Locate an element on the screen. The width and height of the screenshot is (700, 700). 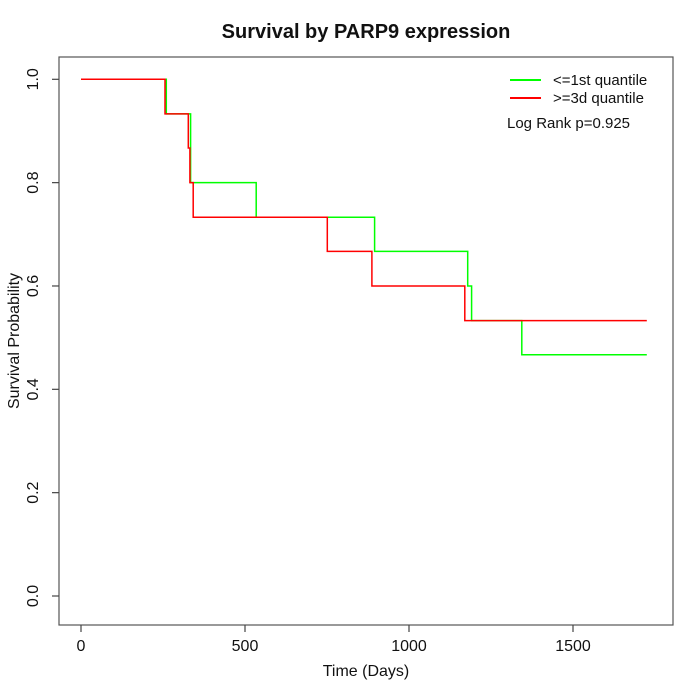
legend-label-third-quantile: >=3d quantile is located at coordinates (598, 98).